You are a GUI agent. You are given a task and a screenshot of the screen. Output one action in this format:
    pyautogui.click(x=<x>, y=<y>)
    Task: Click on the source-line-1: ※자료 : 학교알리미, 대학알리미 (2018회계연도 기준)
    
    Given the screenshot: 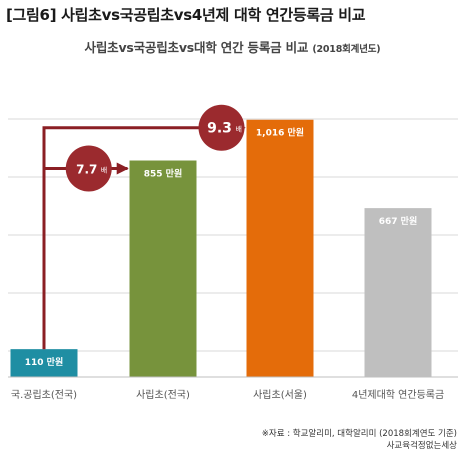 What is the action you would take?
    pyautogui.click(x=359, y=434)
    